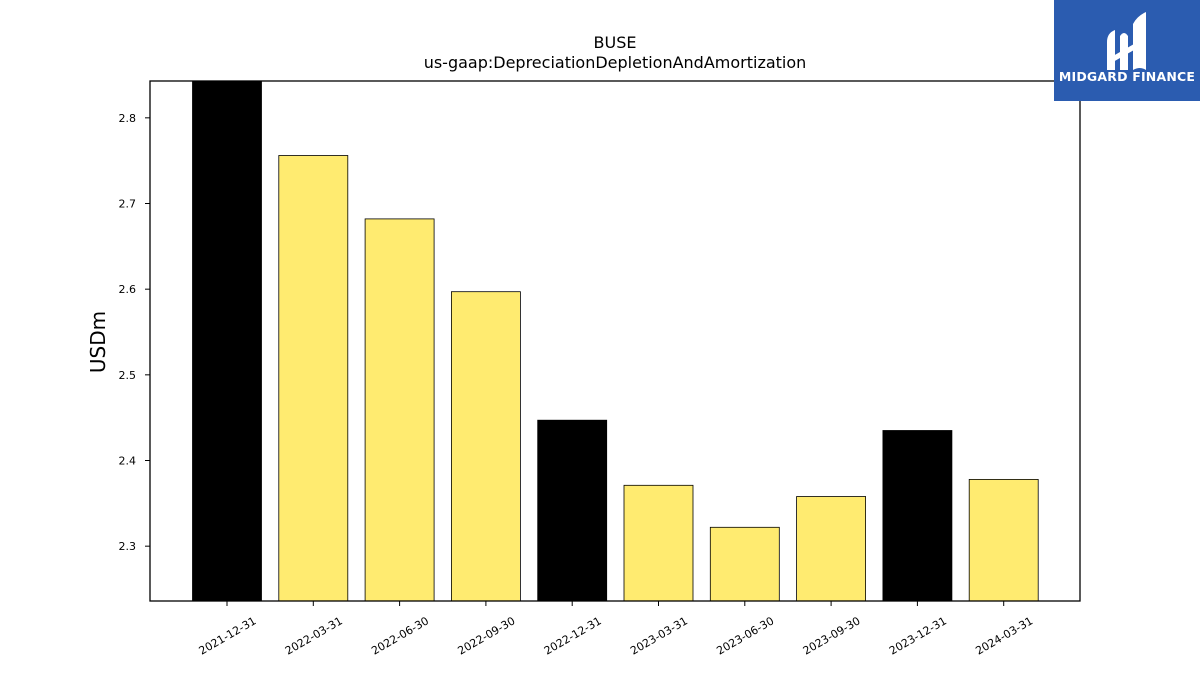 This screenshot has height=675, width=1200. What do you see at coordinates (832, 635) in the screenshot?
I see `x-tick-label: 2023-09-30` at bounding box center [832, 635].